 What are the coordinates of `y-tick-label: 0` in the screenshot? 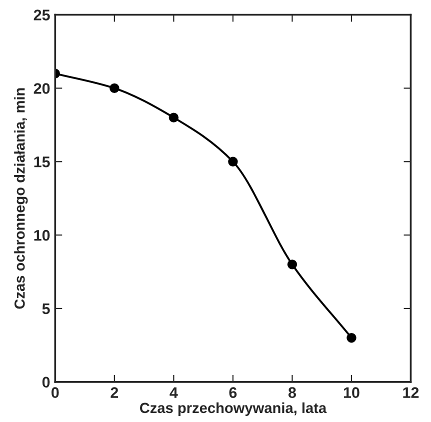 It's located at (46, 382).